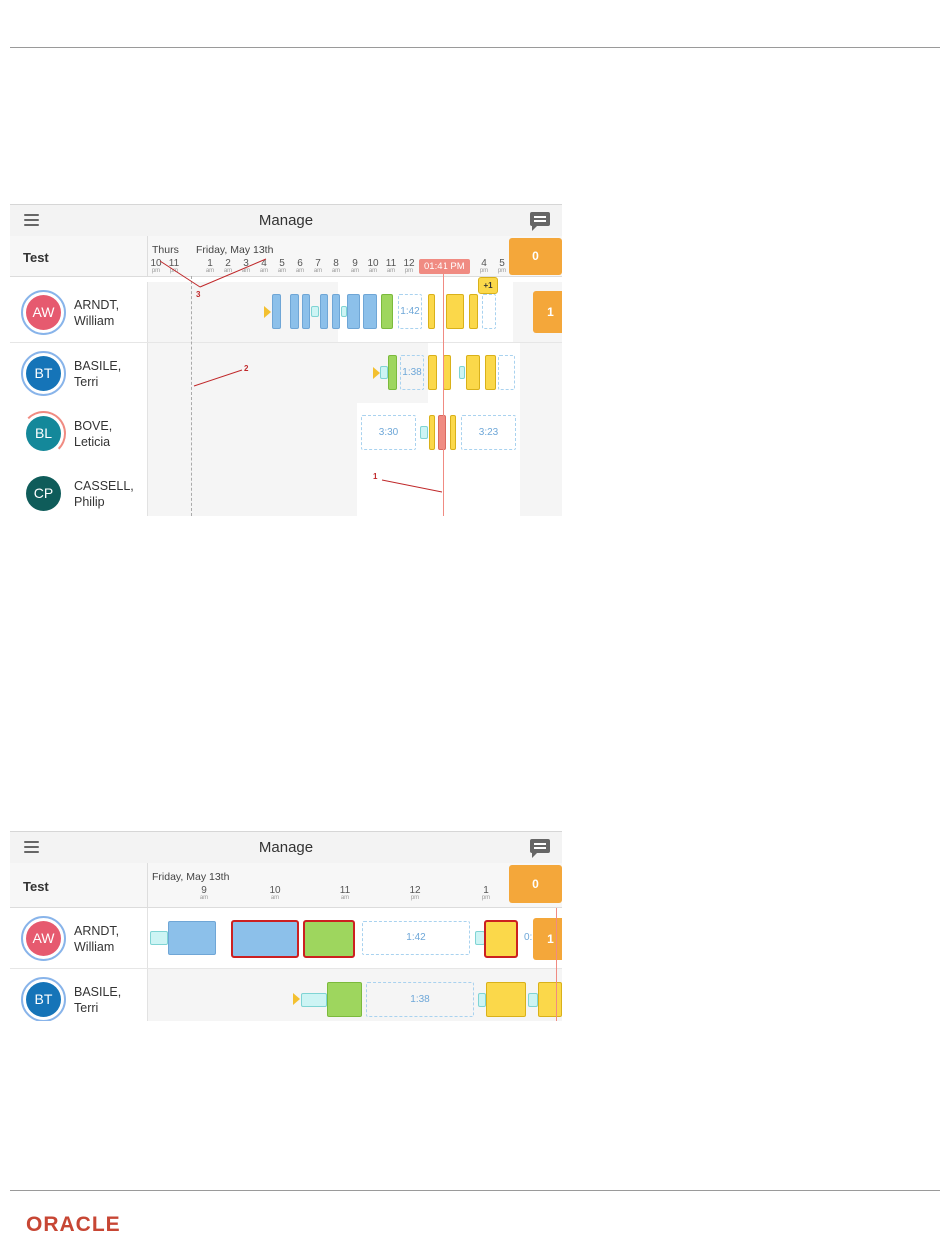 This screenshot has height=1260, width=950. Describe the element at coordinates (486, 890) in the screenshot. I see `hour-tick-label: 1` at that location.